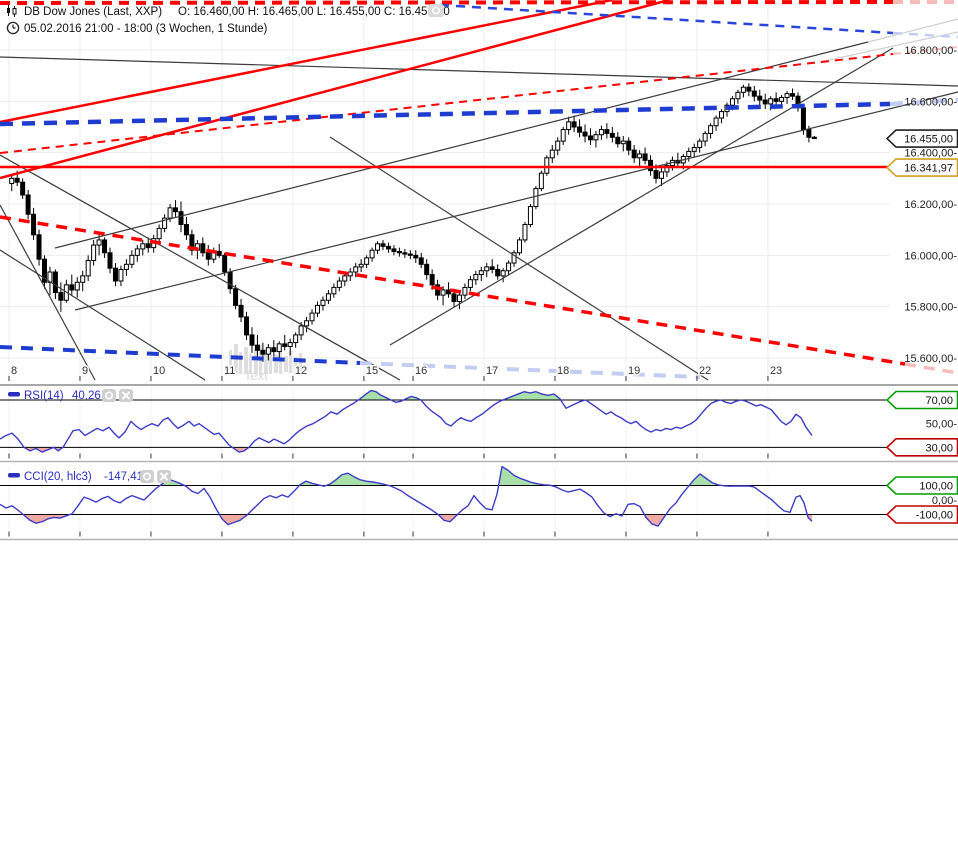  Describe the element at coordinates (13, 28) in the screenshot. I see `clock-icon` at that location.